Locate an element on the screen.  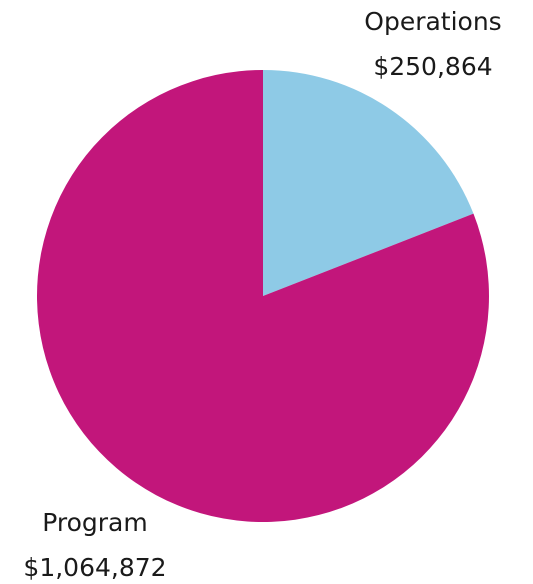
slice-label-operations-value: $250,864 is located at coordinates (432, 66).